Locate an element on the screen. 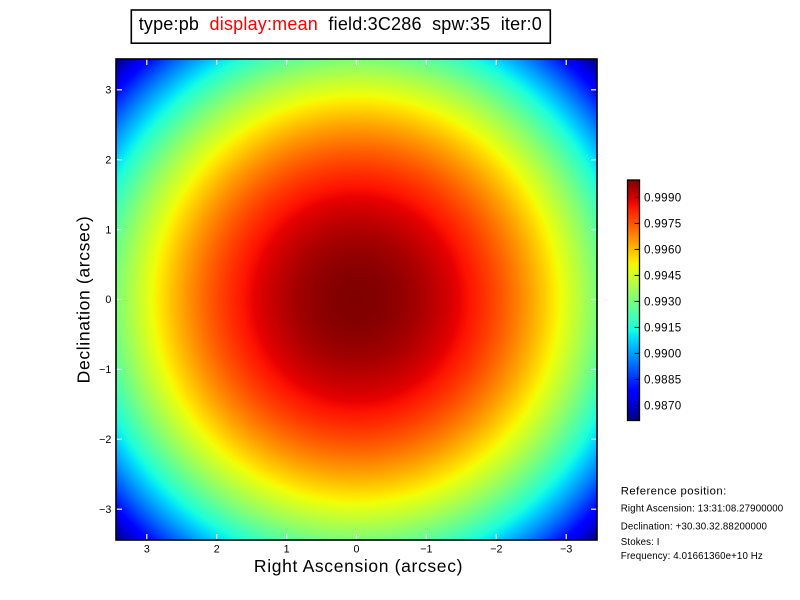 This screenshot has width=800, height=600. svg-text: Right Ascension (arcsec) is located at coordinates (358, 566).